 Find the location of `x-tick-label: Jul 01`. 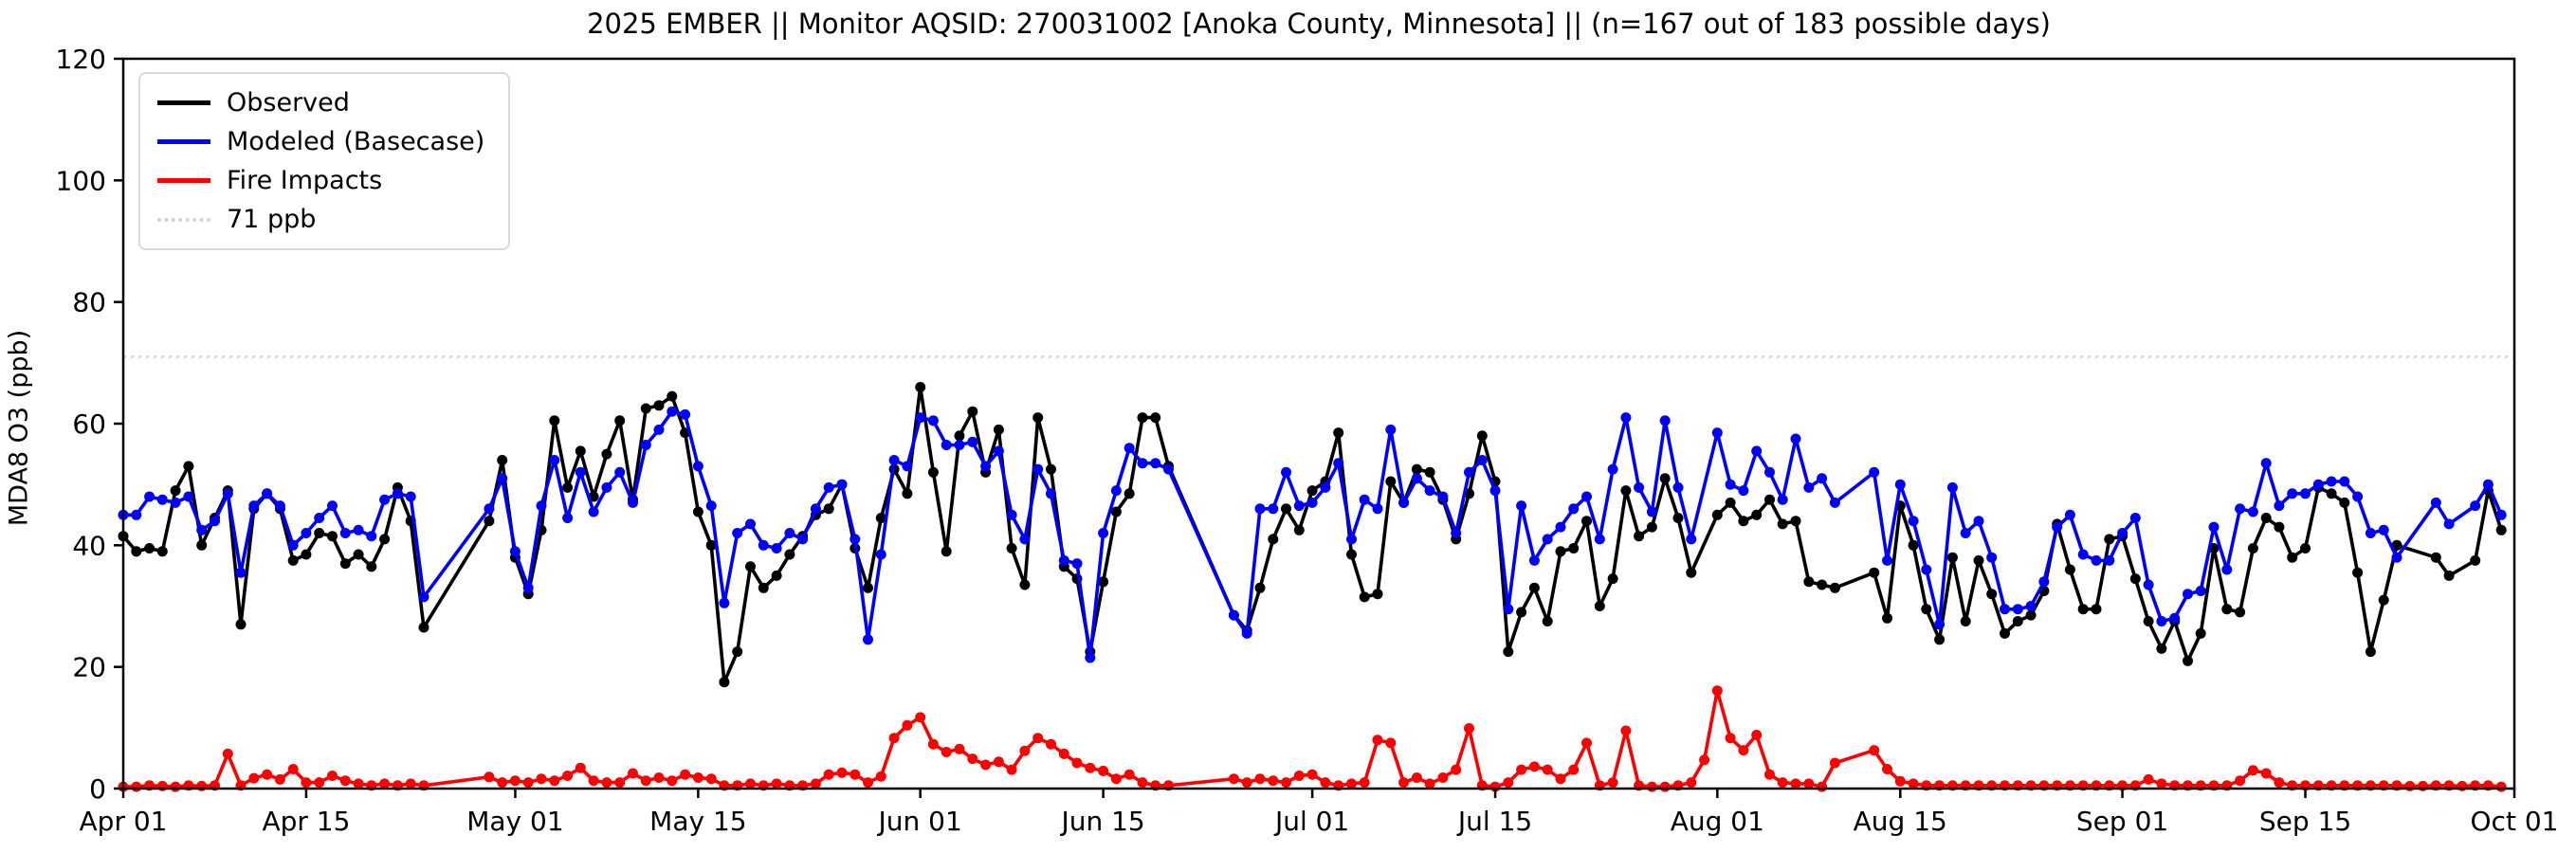

x-tick-label: Jul 01 is located at coordinates (1311, 821).